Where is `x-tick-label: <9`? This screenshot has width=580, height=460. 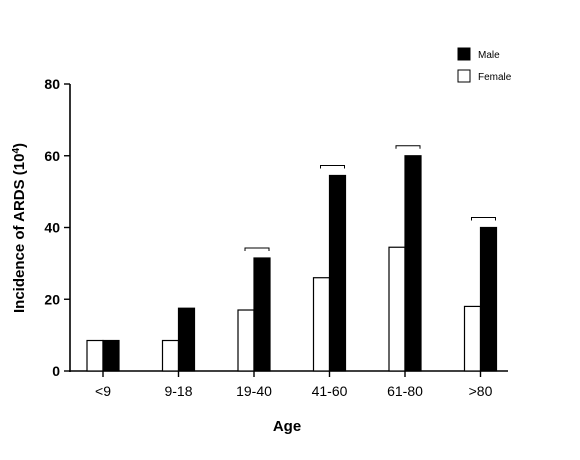 x-tick-label: <9 is located at coordinates (103, 391).